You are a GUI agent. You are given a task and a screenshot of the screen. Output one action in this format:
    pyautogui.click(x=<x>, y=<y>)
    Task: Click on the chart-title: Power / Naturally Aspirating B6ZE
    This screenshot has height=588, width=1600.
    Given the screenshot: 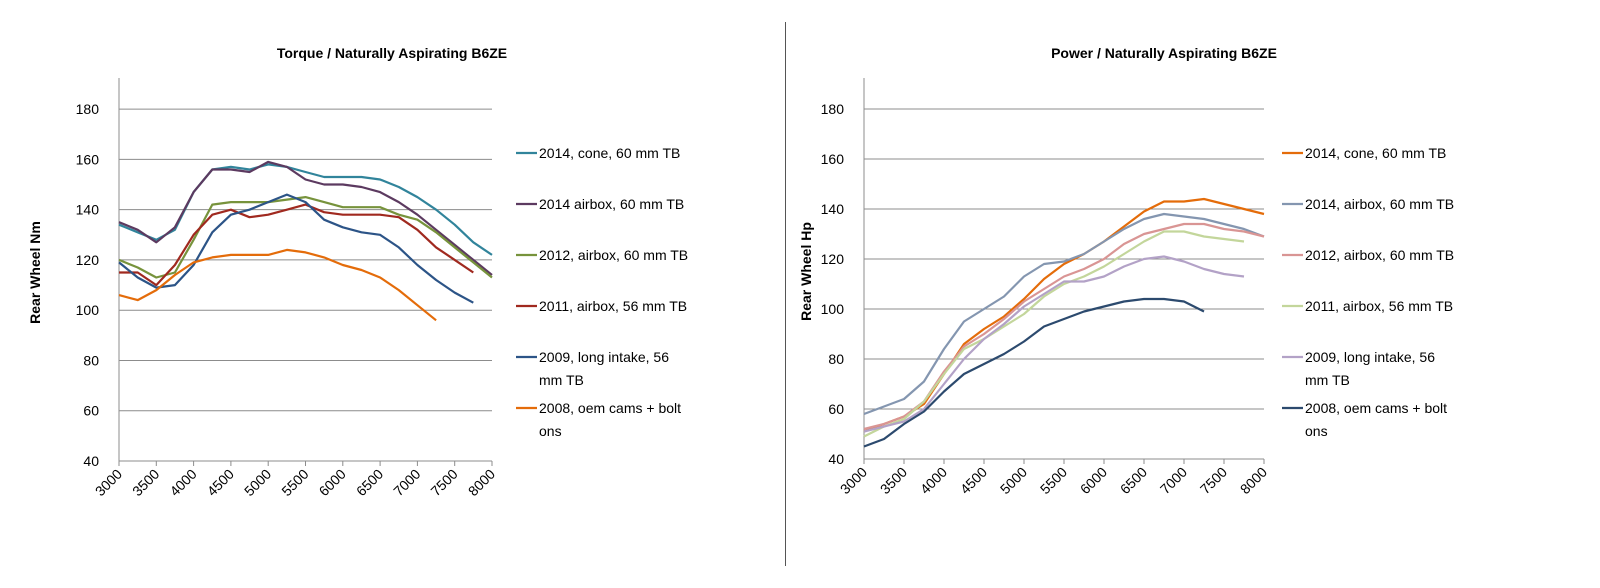 What is the action you would take?
    pyautogui.click(x=1164, y=53)
    